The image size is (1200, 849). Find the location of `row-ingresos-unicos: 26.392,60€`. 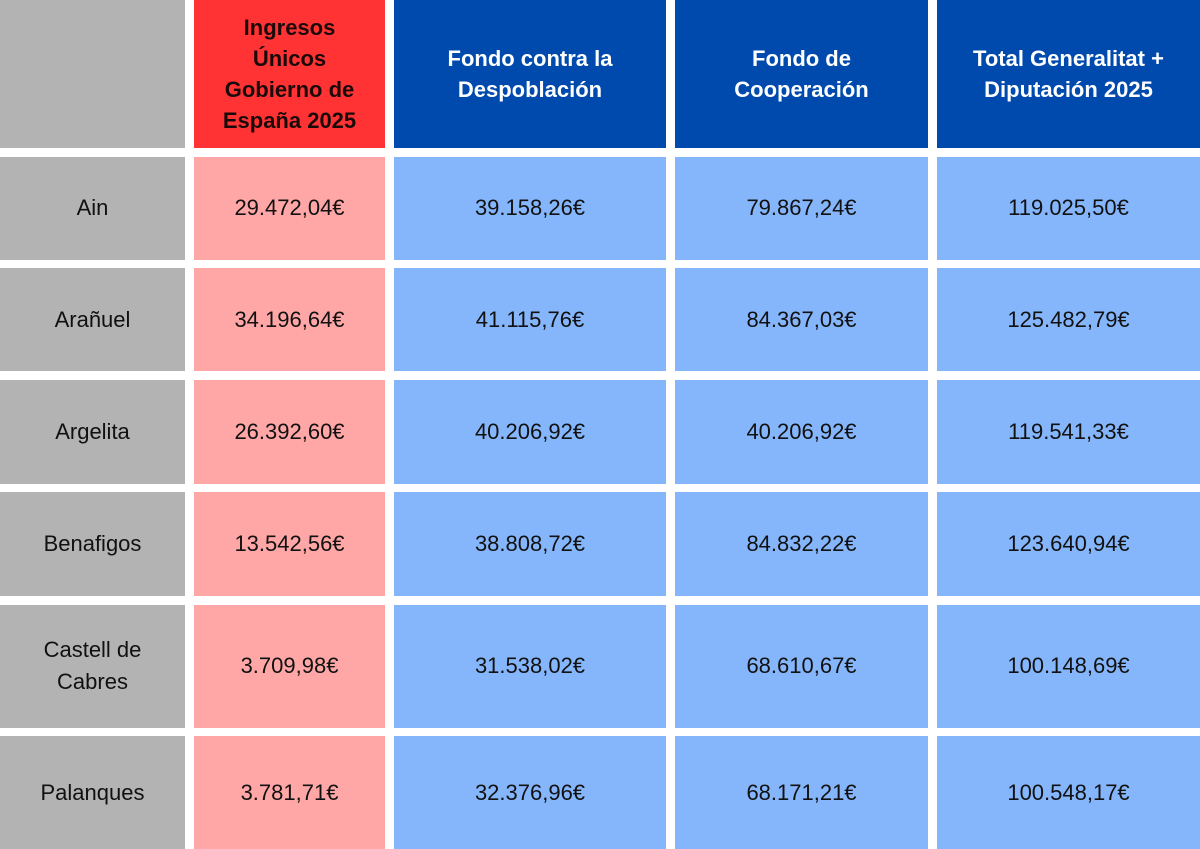

row-ingresos-unicos: 26.392,60€ is located at coordinates (289, 431).